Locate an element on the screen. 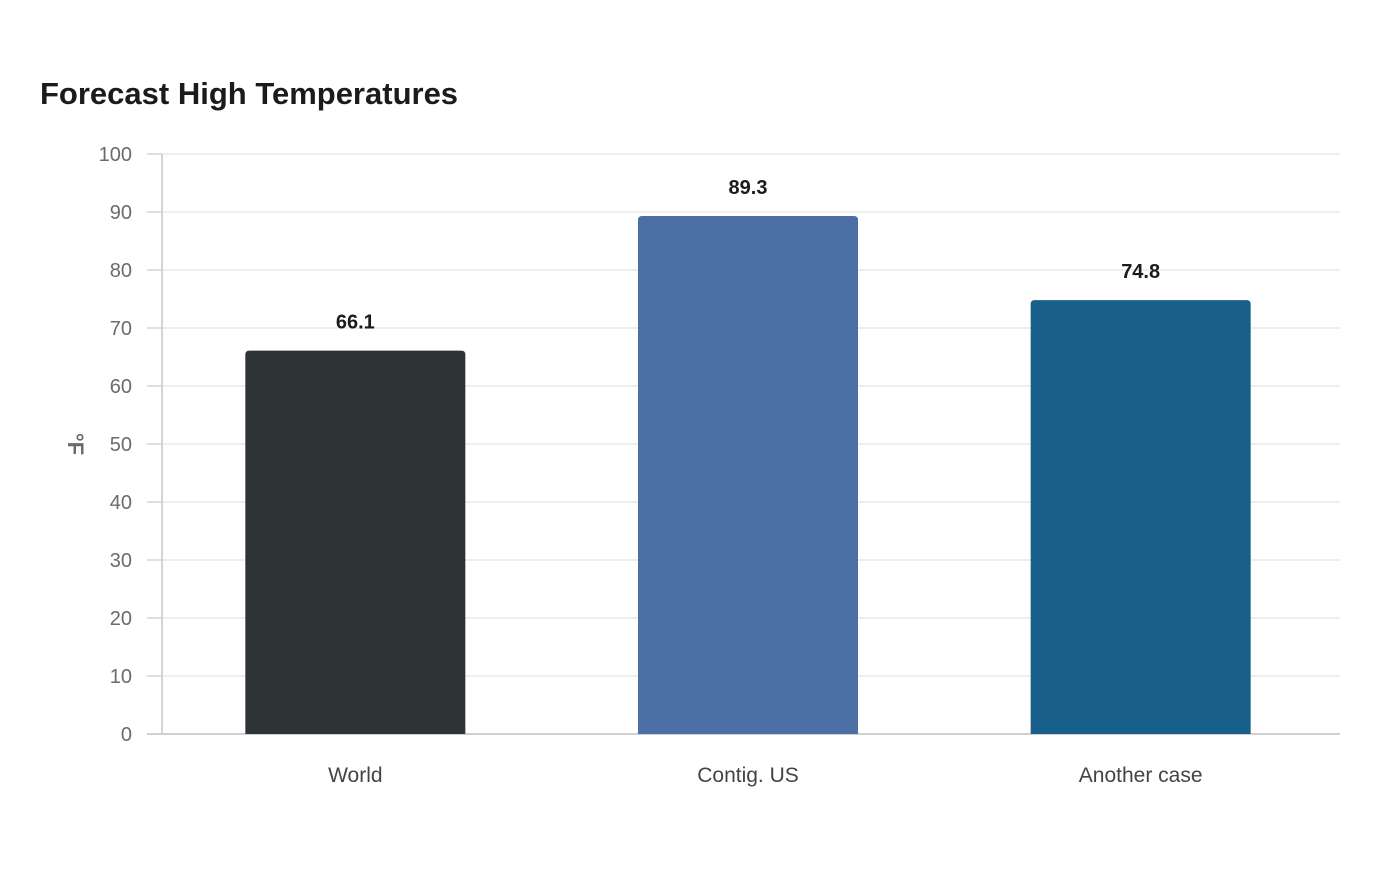 The width and height of the screenshot is (1400, 880). y-tick-label: 50 is located at coordinates (121, 445).